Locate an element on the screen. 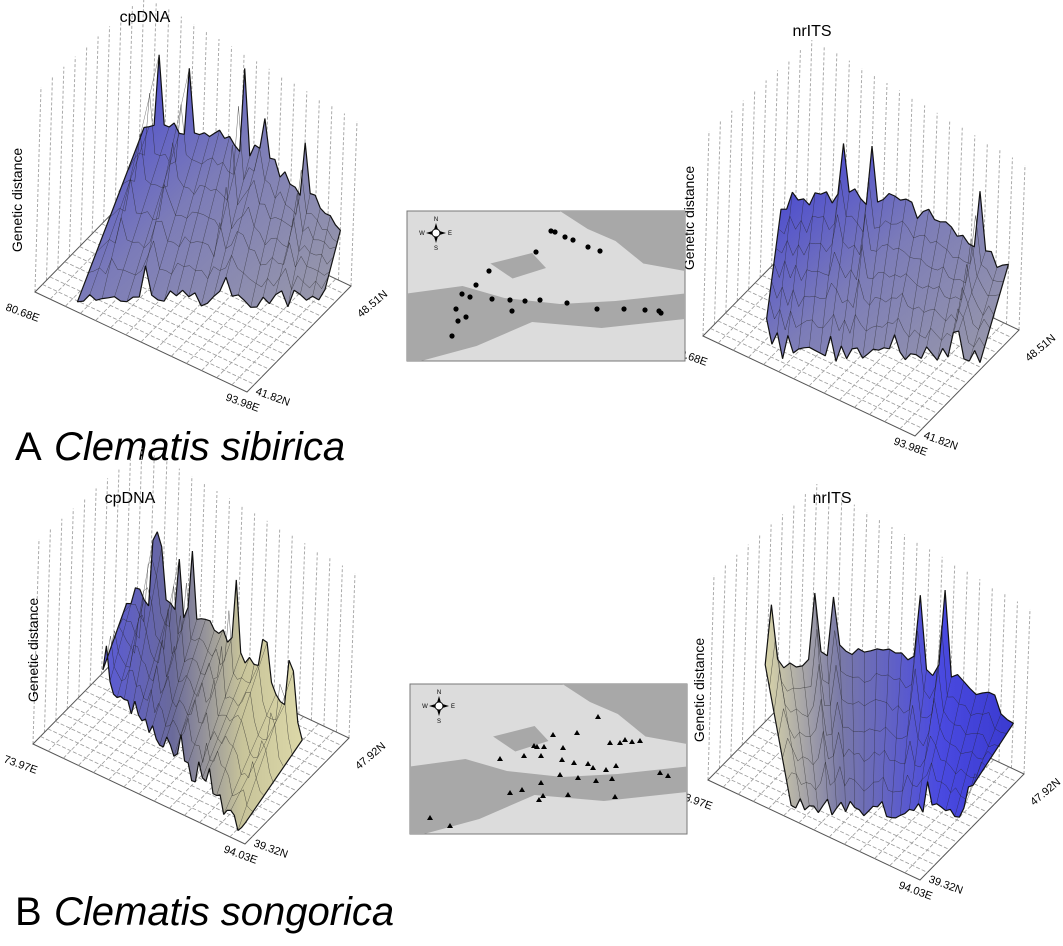 Image resolution: width=1063 pixels, height=946 pixels. surface is located at coordinates (208, 181).